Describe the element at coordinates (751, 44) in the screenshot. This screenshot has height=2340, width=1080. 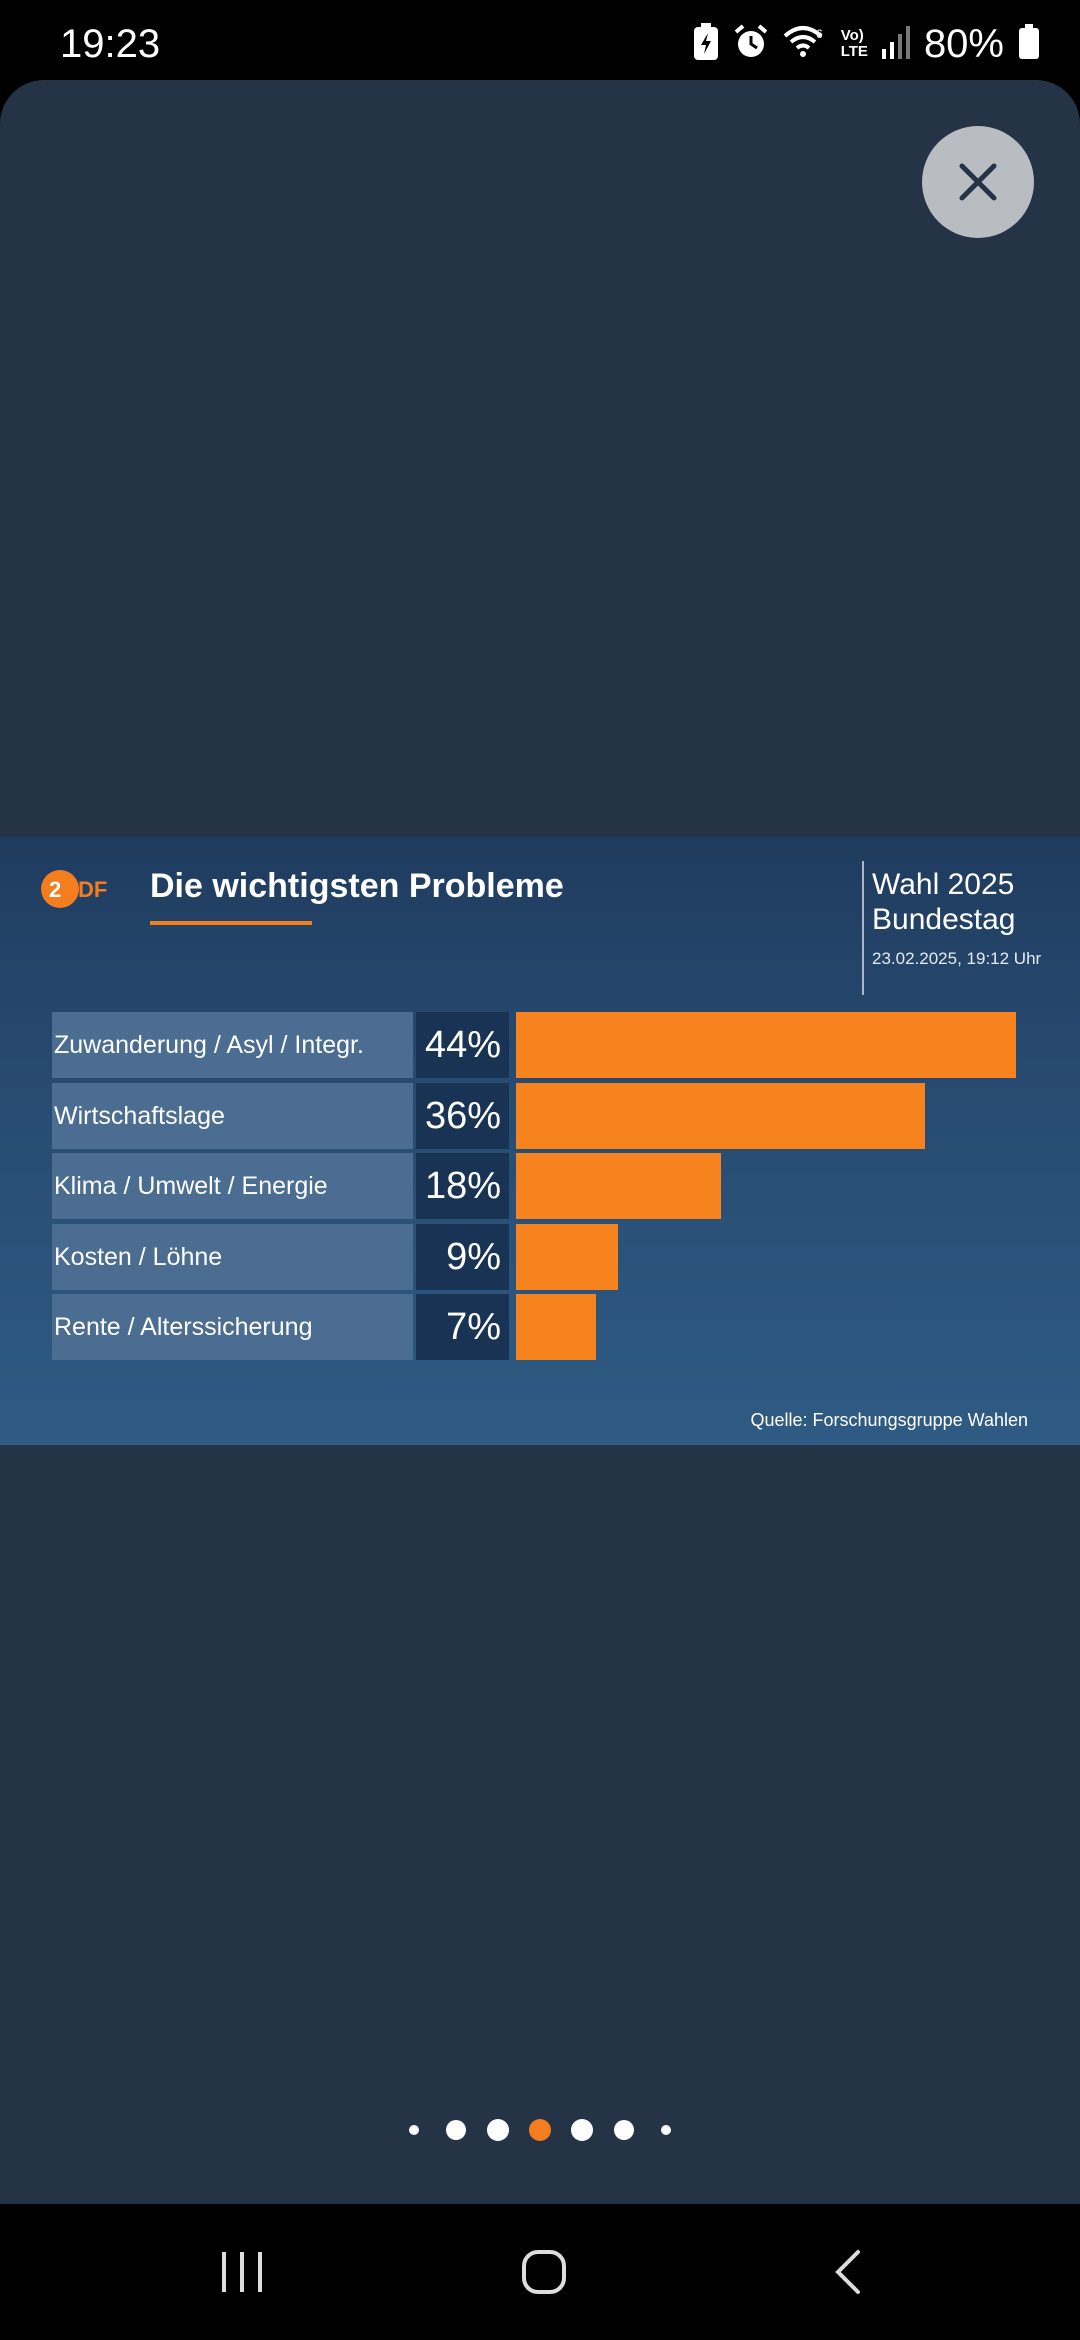
I see `alarm-icon` at that location.